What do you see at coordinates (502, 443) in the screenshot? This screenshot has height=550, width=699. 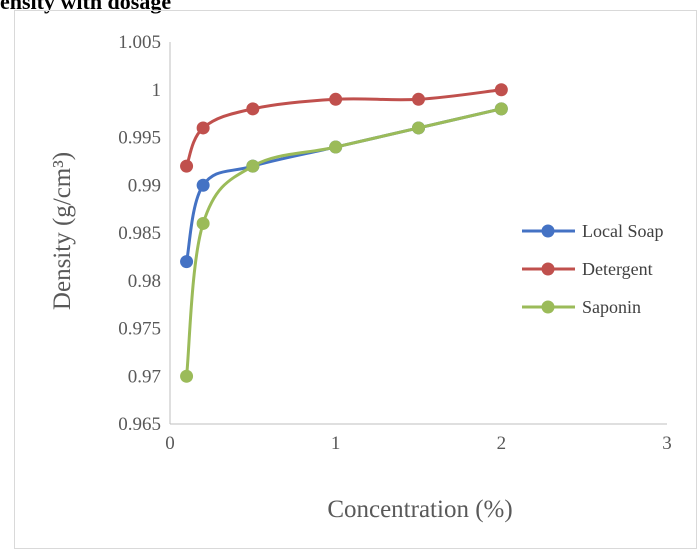 I see `x-tick-label: 2` at bounding box center [502, 443].